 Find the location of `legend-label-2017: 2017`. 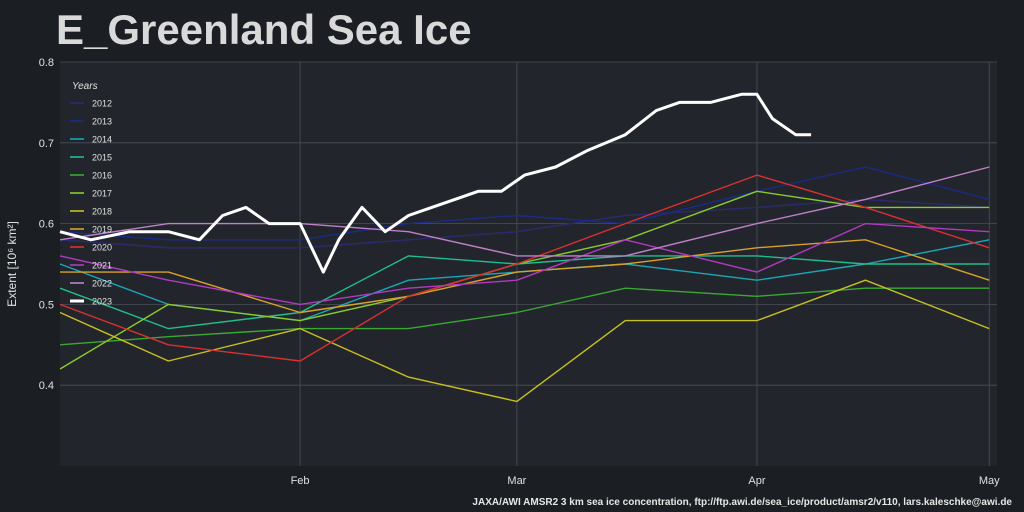

legend-label-2017: 2017 is located at coordinates (102, 194).